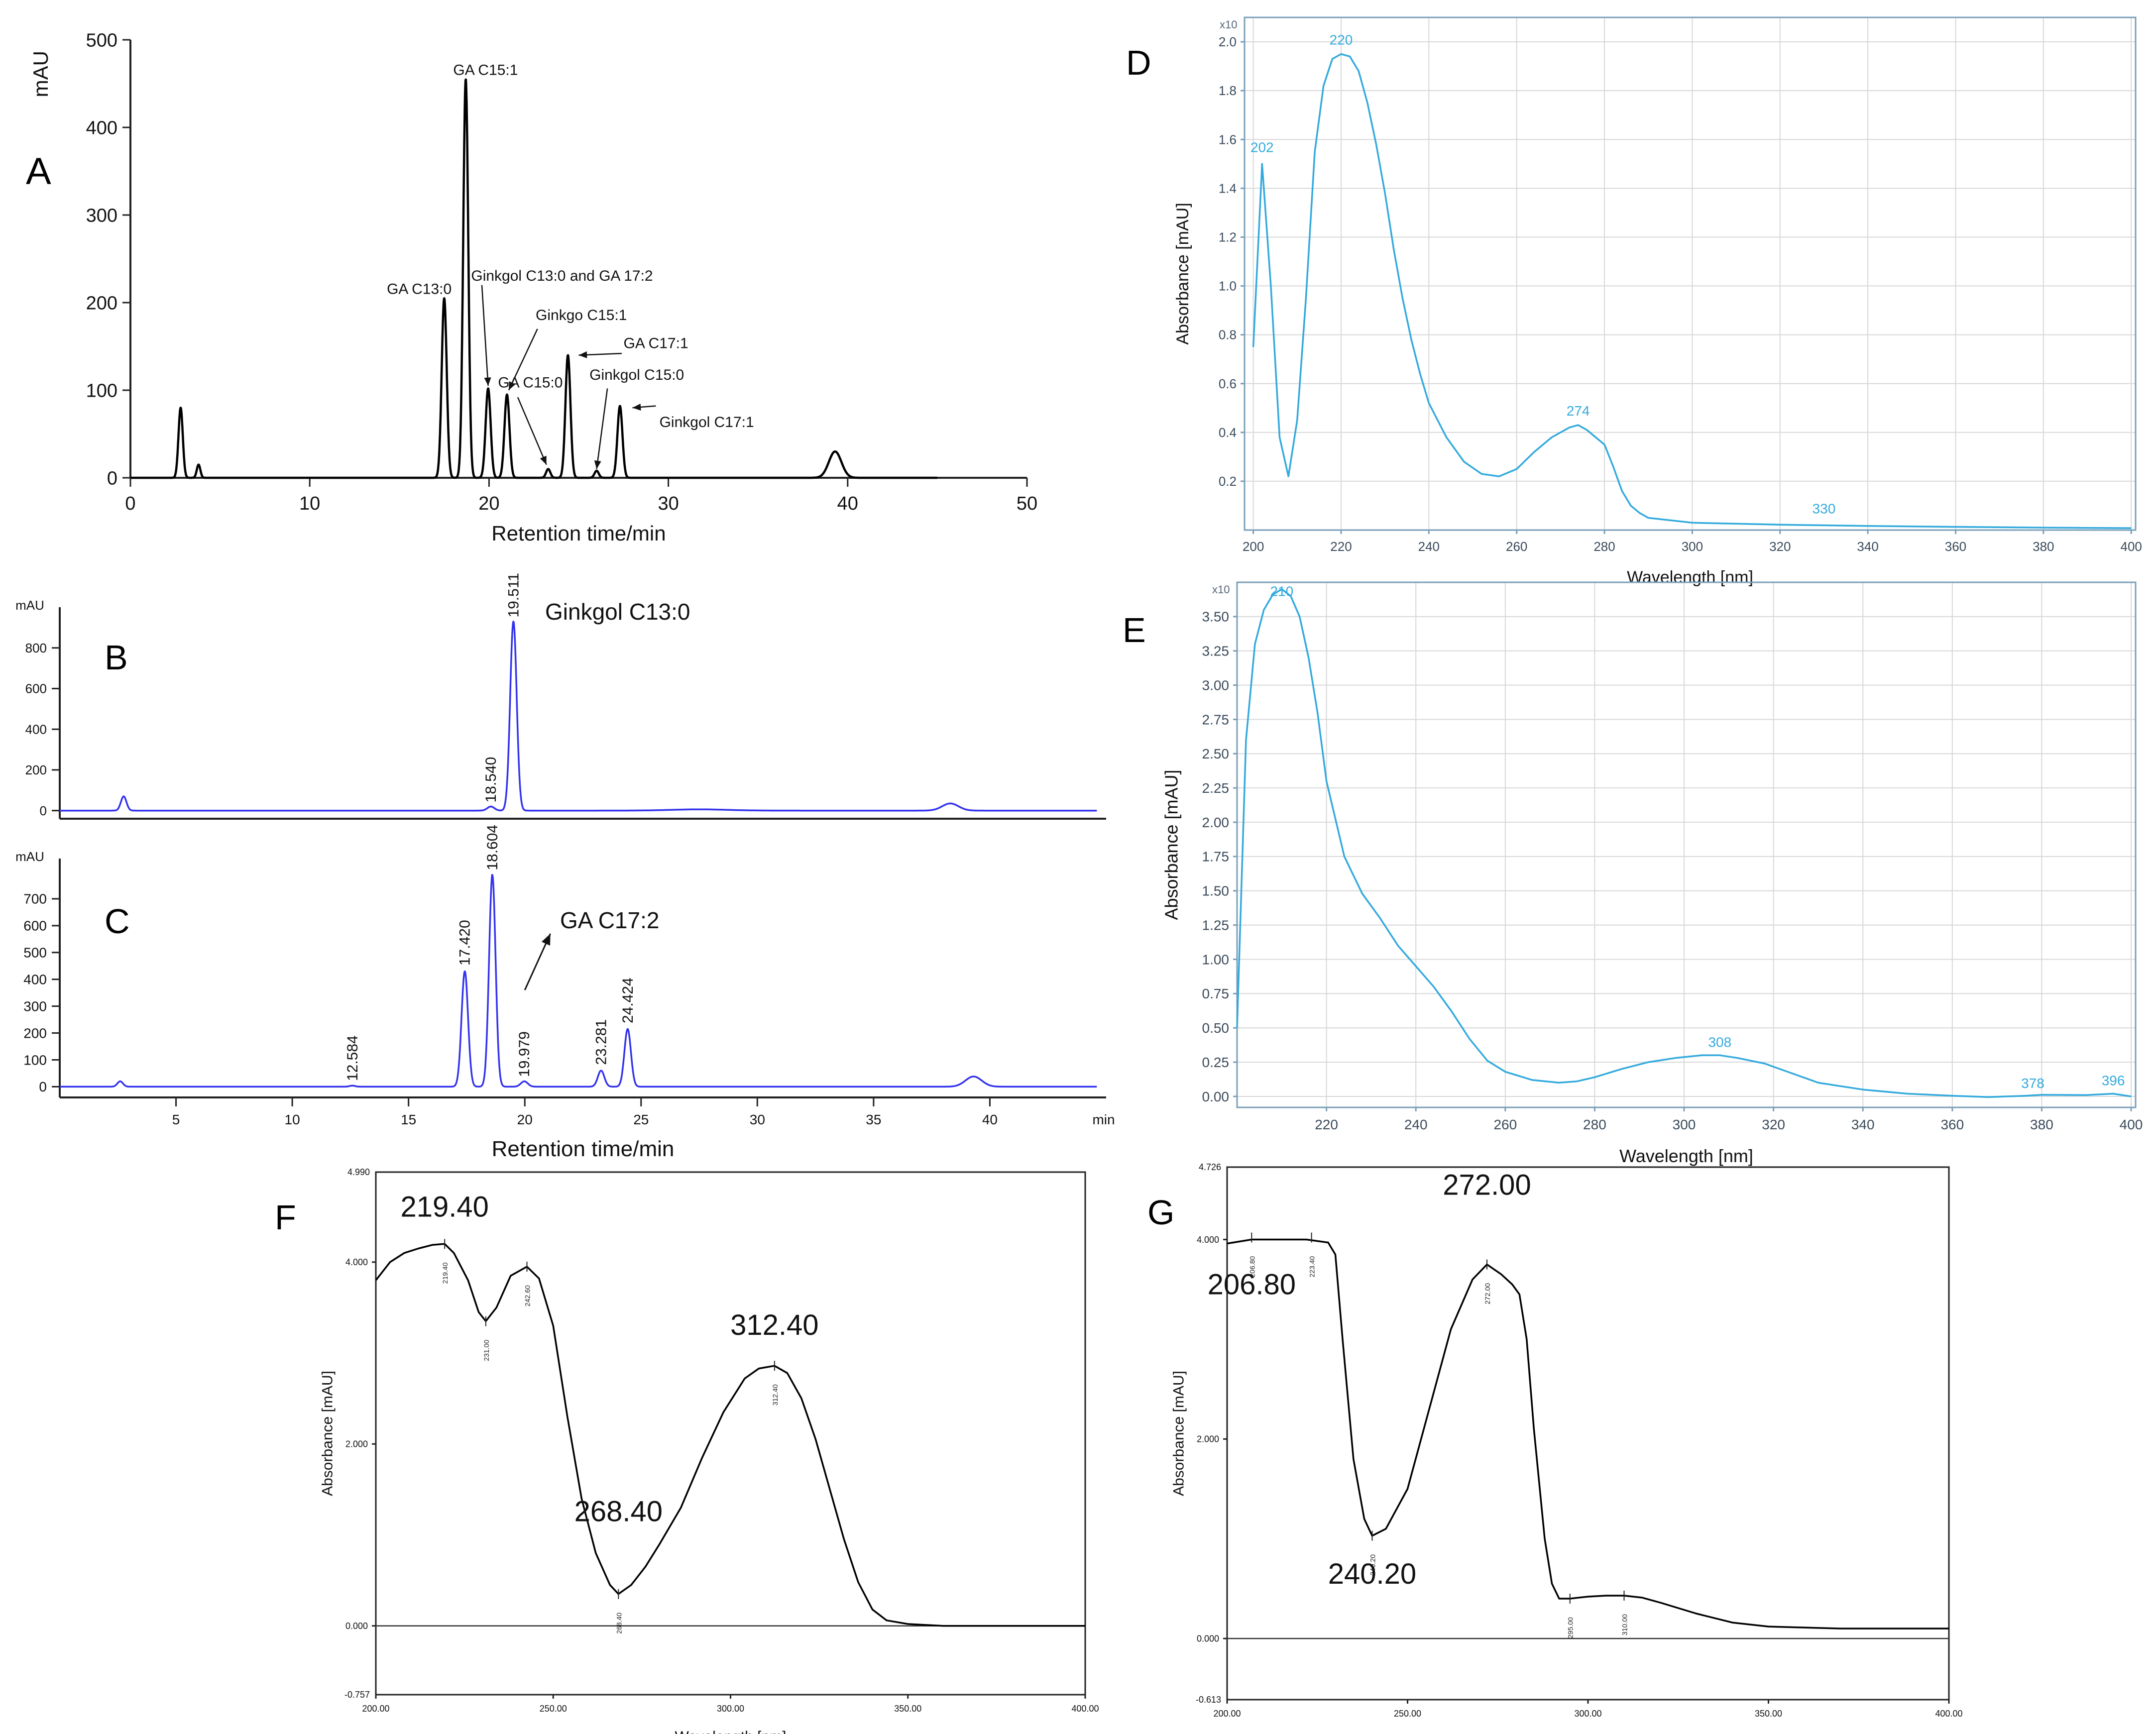  What do you see at coordinates (1228, 24) in the screenshot?
I see `y-scale-label: x10` at bounding box center [1228, 24].